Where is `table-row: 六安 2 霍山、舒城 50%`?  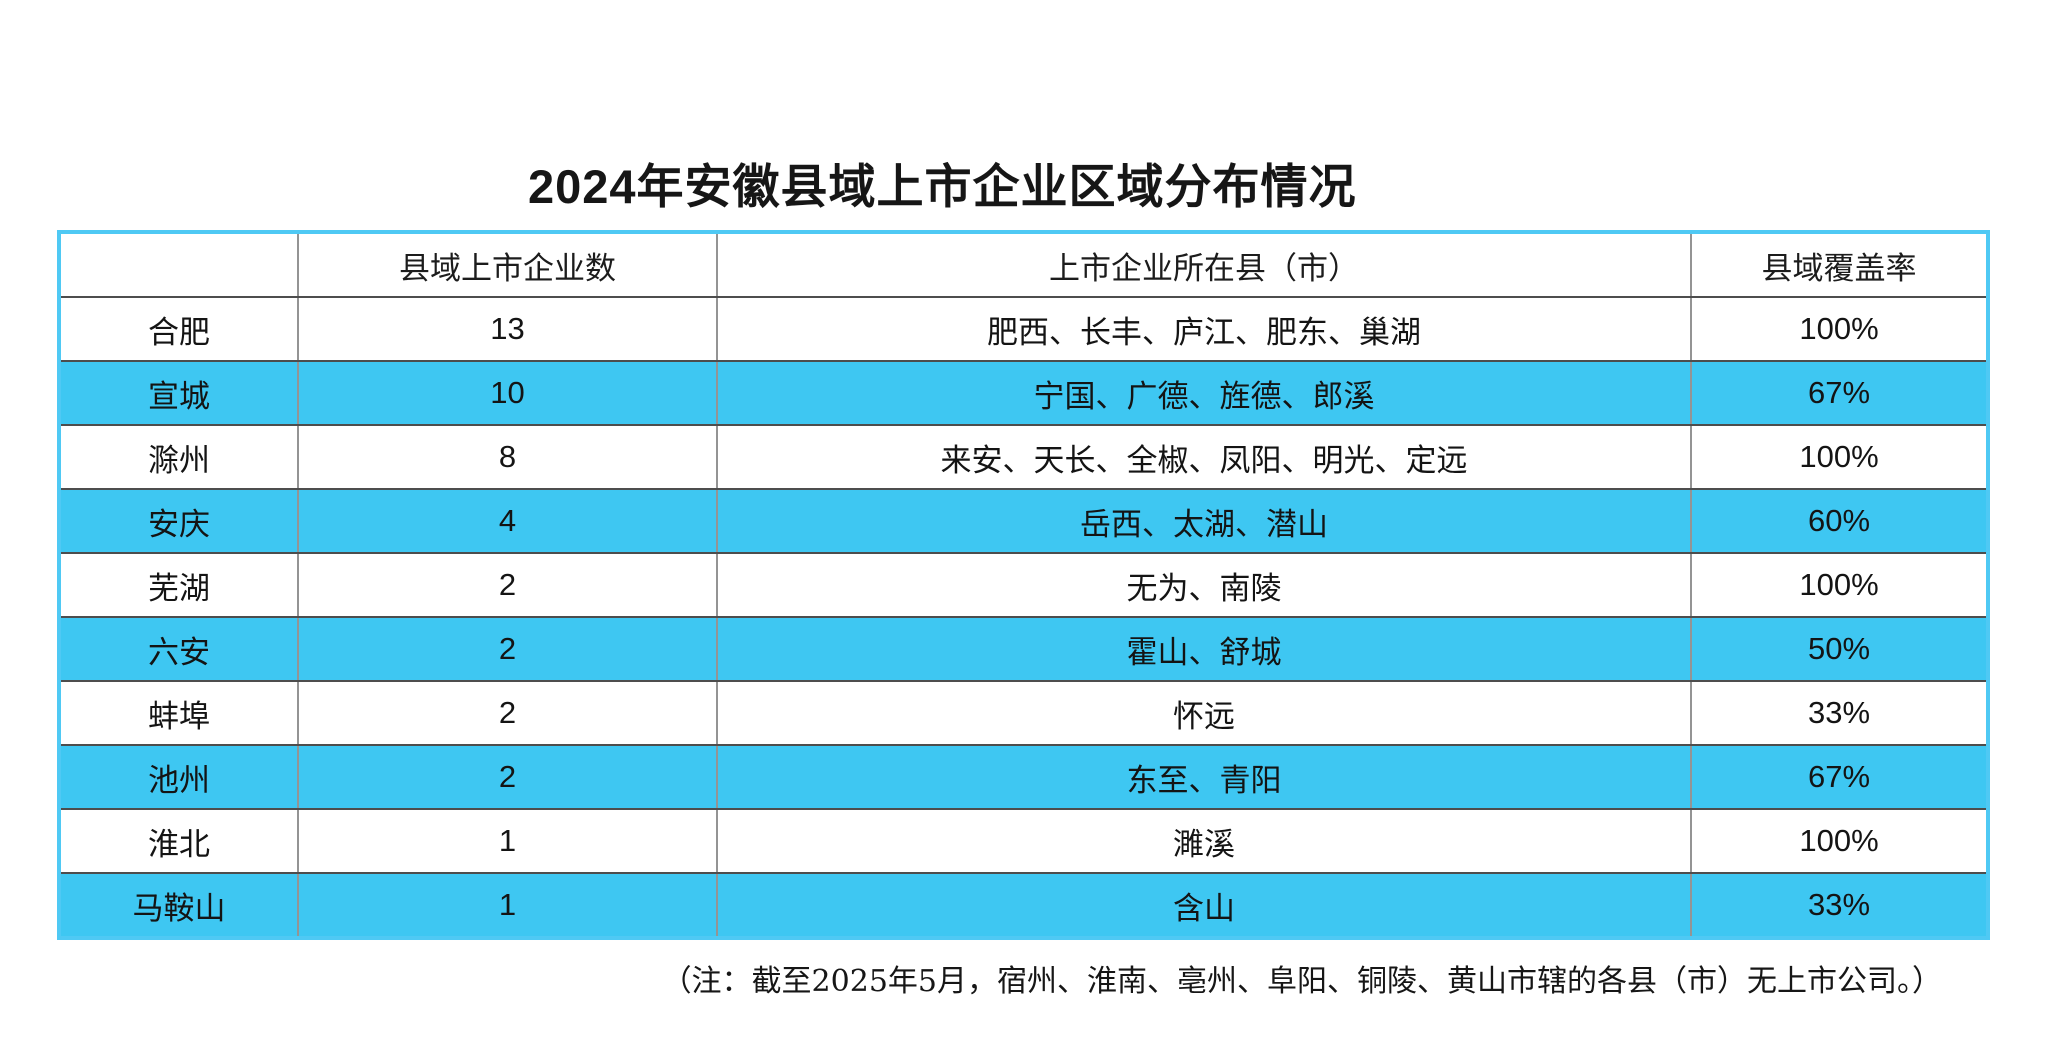
table-row: 六安 2 霍山、舒城 50% is located at coordinates (1023, 649).